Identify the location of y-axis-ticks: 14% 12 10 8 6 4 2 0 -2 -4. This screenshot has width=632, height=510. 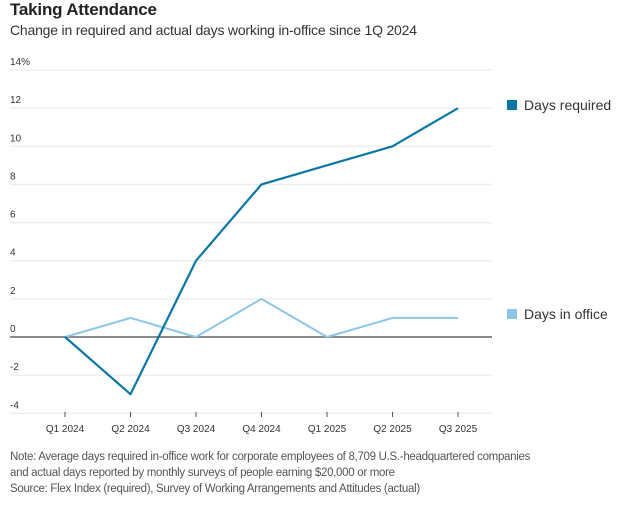
(20, 234).